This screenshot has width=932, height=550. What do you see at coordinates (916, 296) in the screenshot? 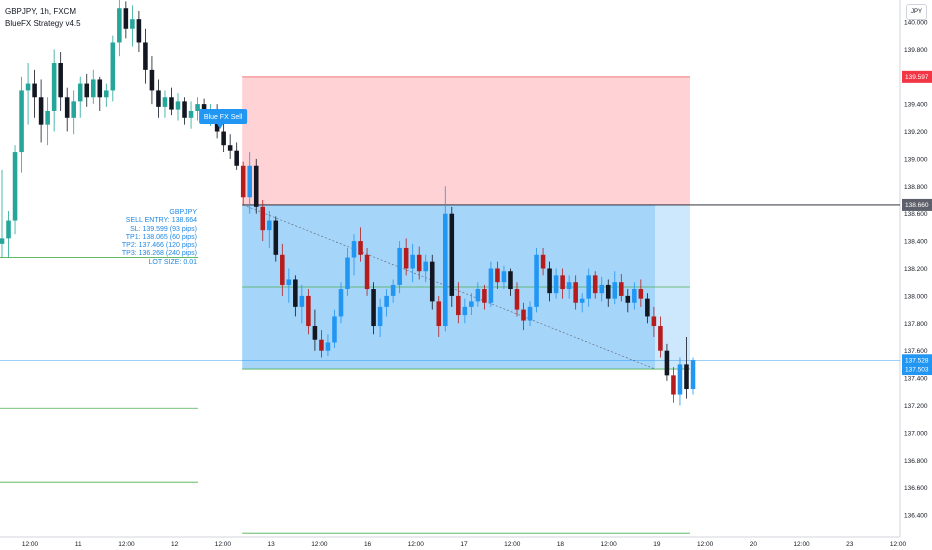
I see `y-tick-label: 138.000` at bounding box center [916, 296].